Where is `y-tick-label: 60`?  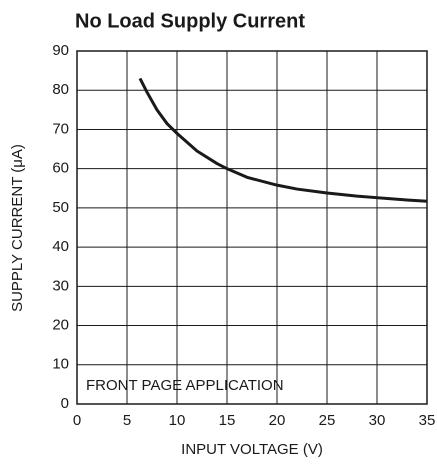 y-tick-label: 60 is located at coordinates (60, 168).